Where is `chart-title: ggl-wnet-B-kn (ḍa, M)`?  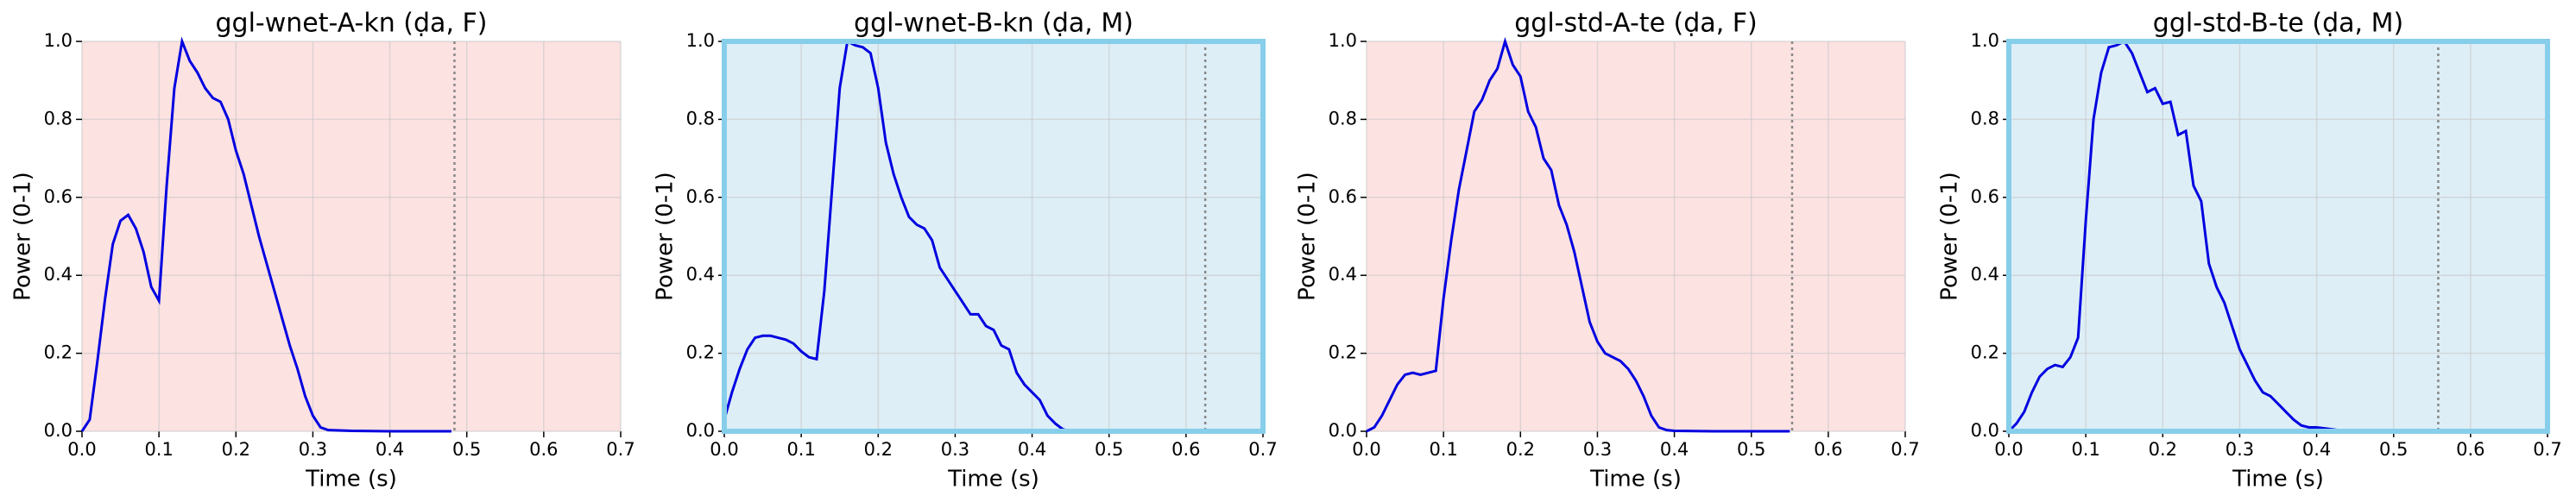 chart-title: ggl-wnet-B-kn (ḍa, M) is located at coordinates (993, 24).